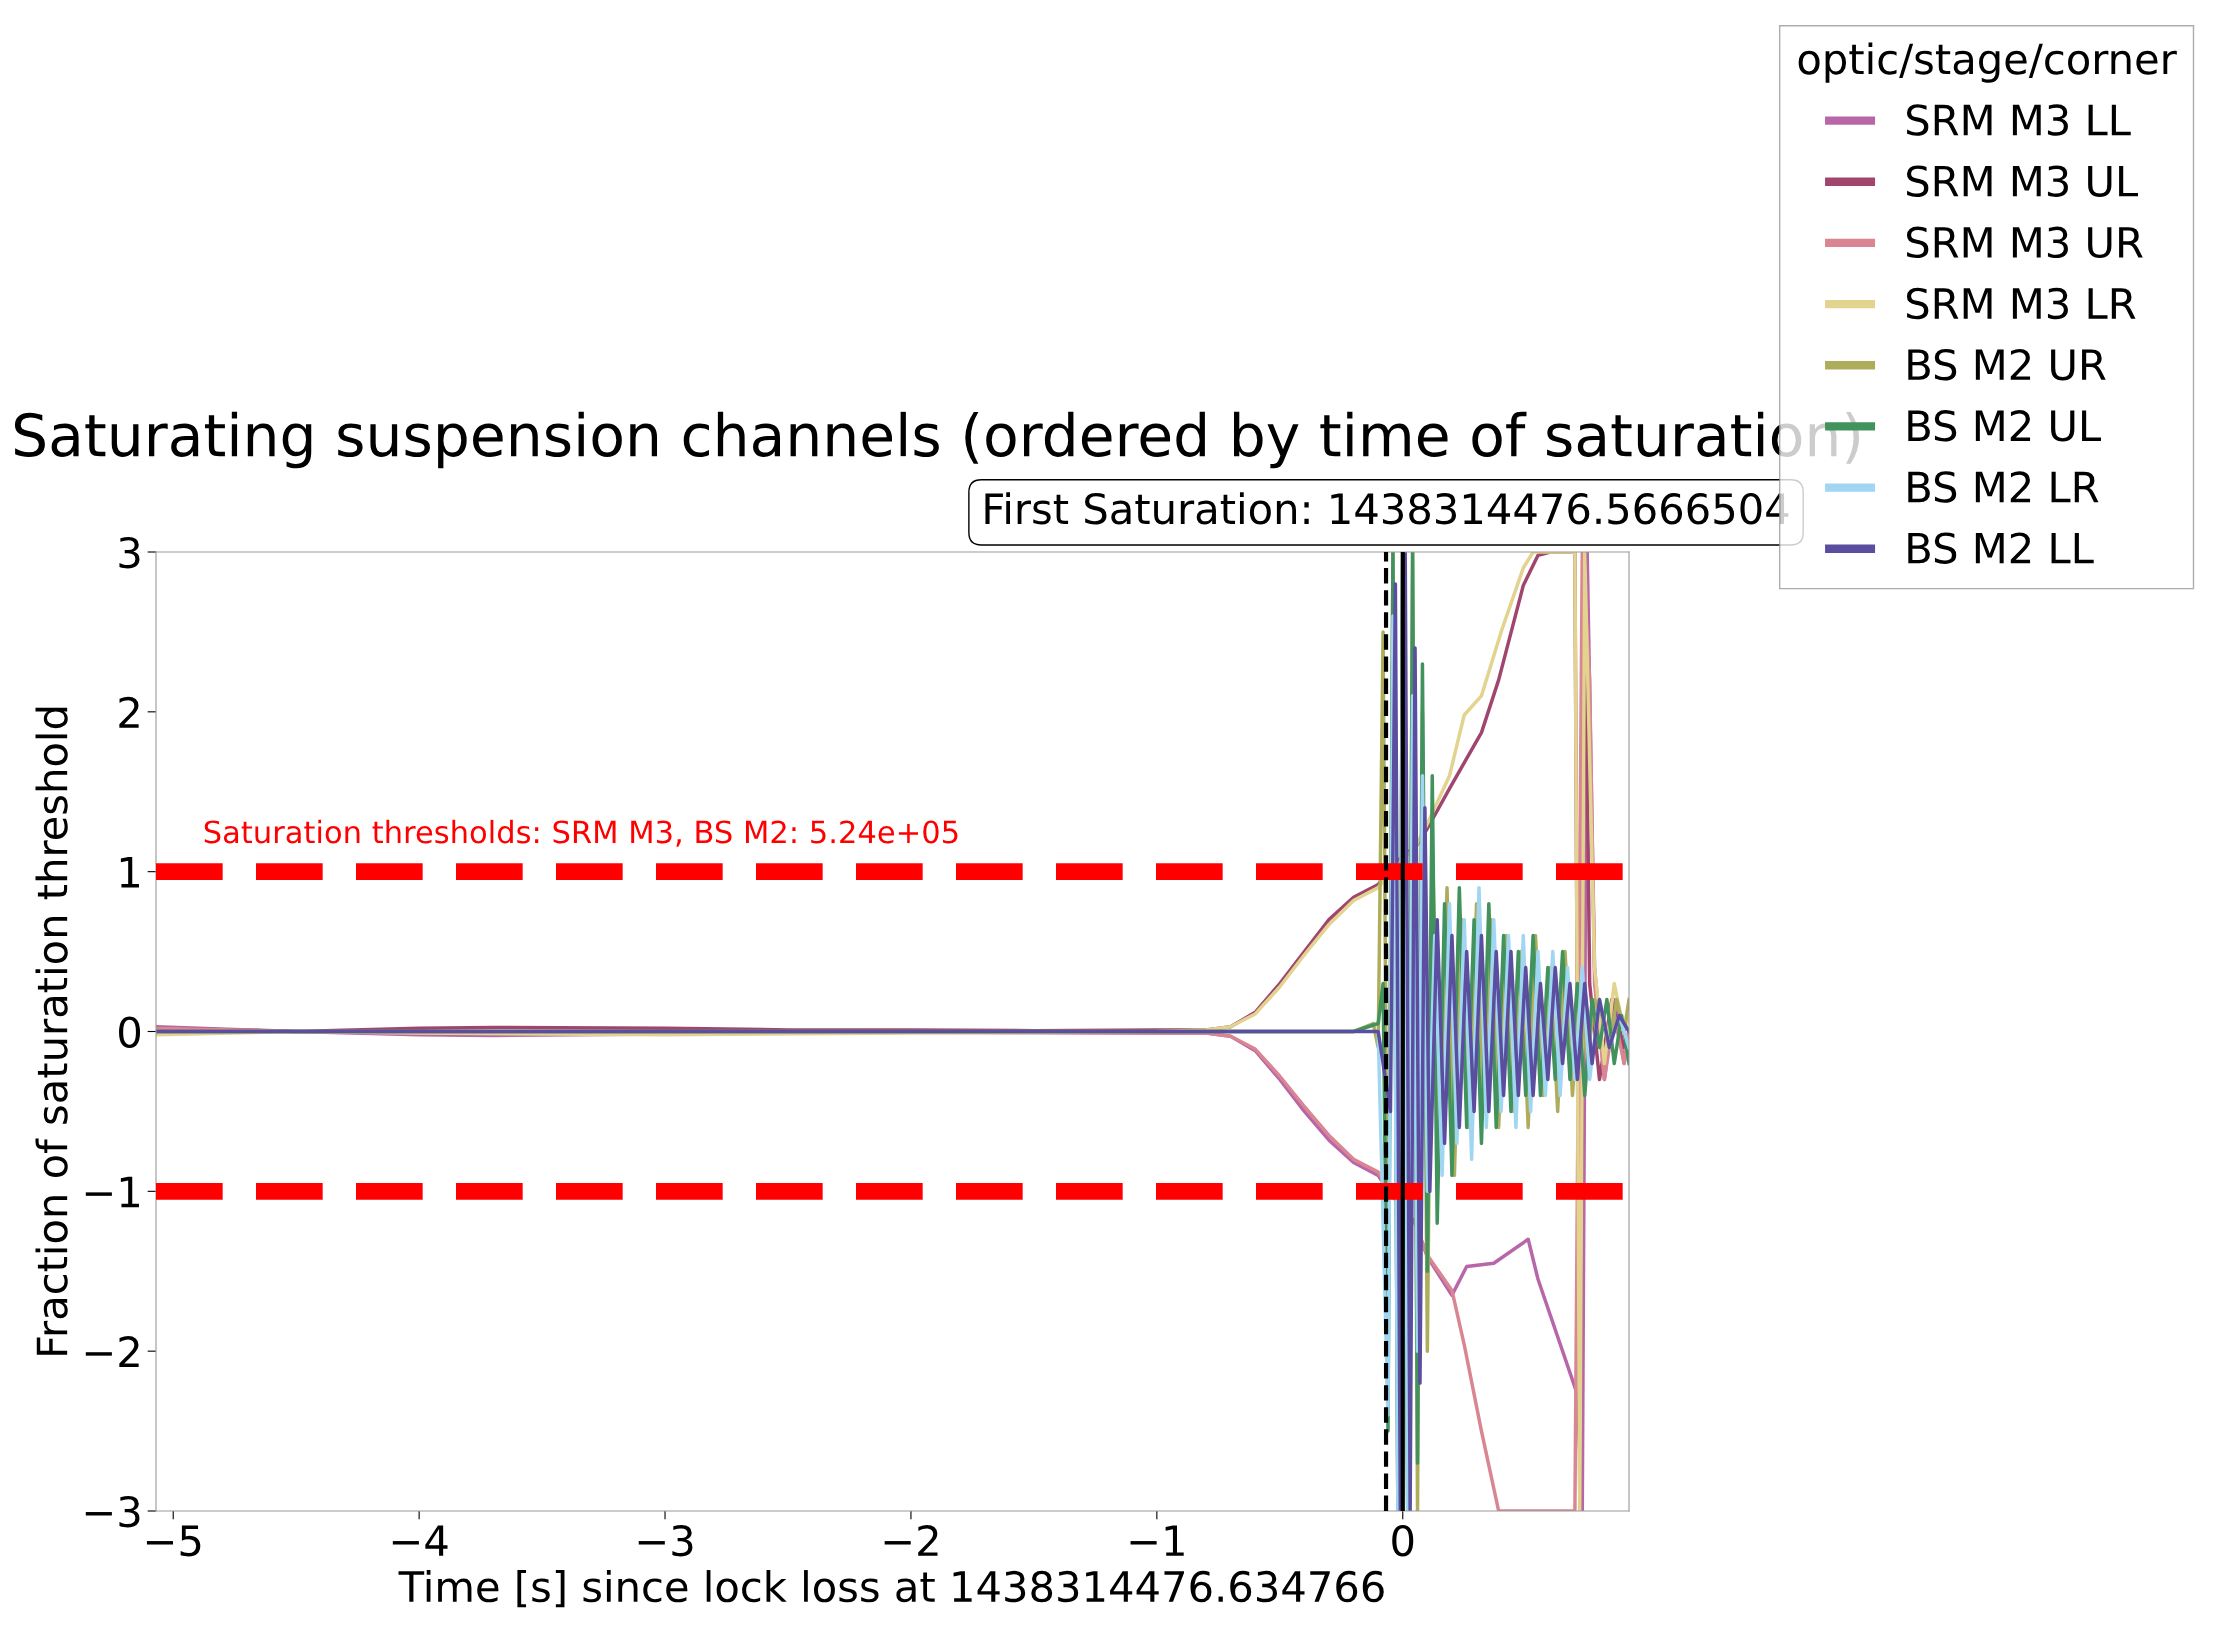 The image size is (2221, 1626). What do you see at coordinates (911, 1540) in the screenshot?
I see `x-tick-label: −2` at bounding box center [911, 1540].